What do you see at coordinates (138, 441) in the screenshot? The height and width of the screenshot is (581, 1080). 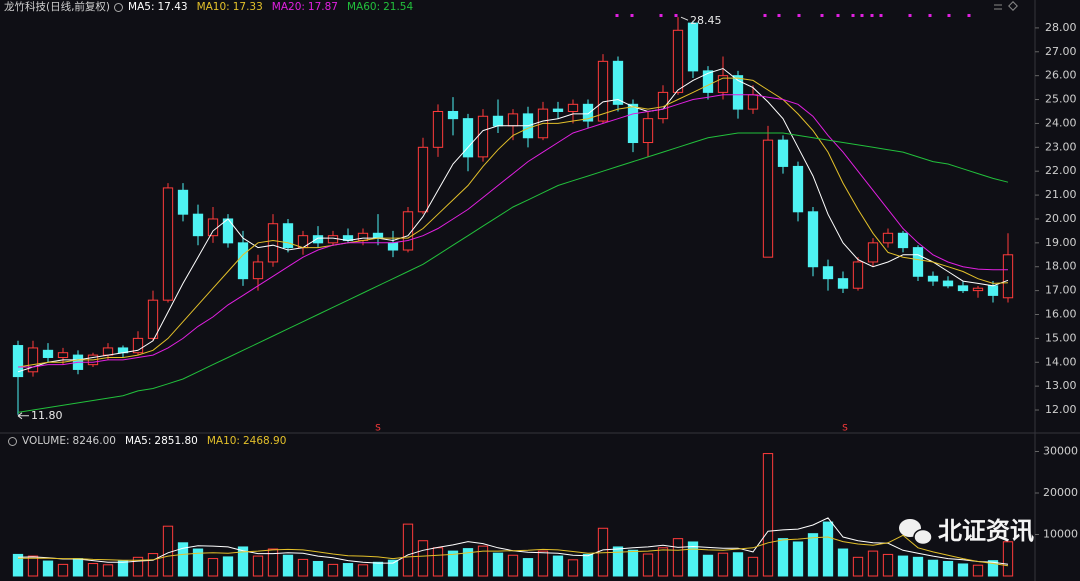 I see `legend-name: MA5:` at bounding box center [138, 441].